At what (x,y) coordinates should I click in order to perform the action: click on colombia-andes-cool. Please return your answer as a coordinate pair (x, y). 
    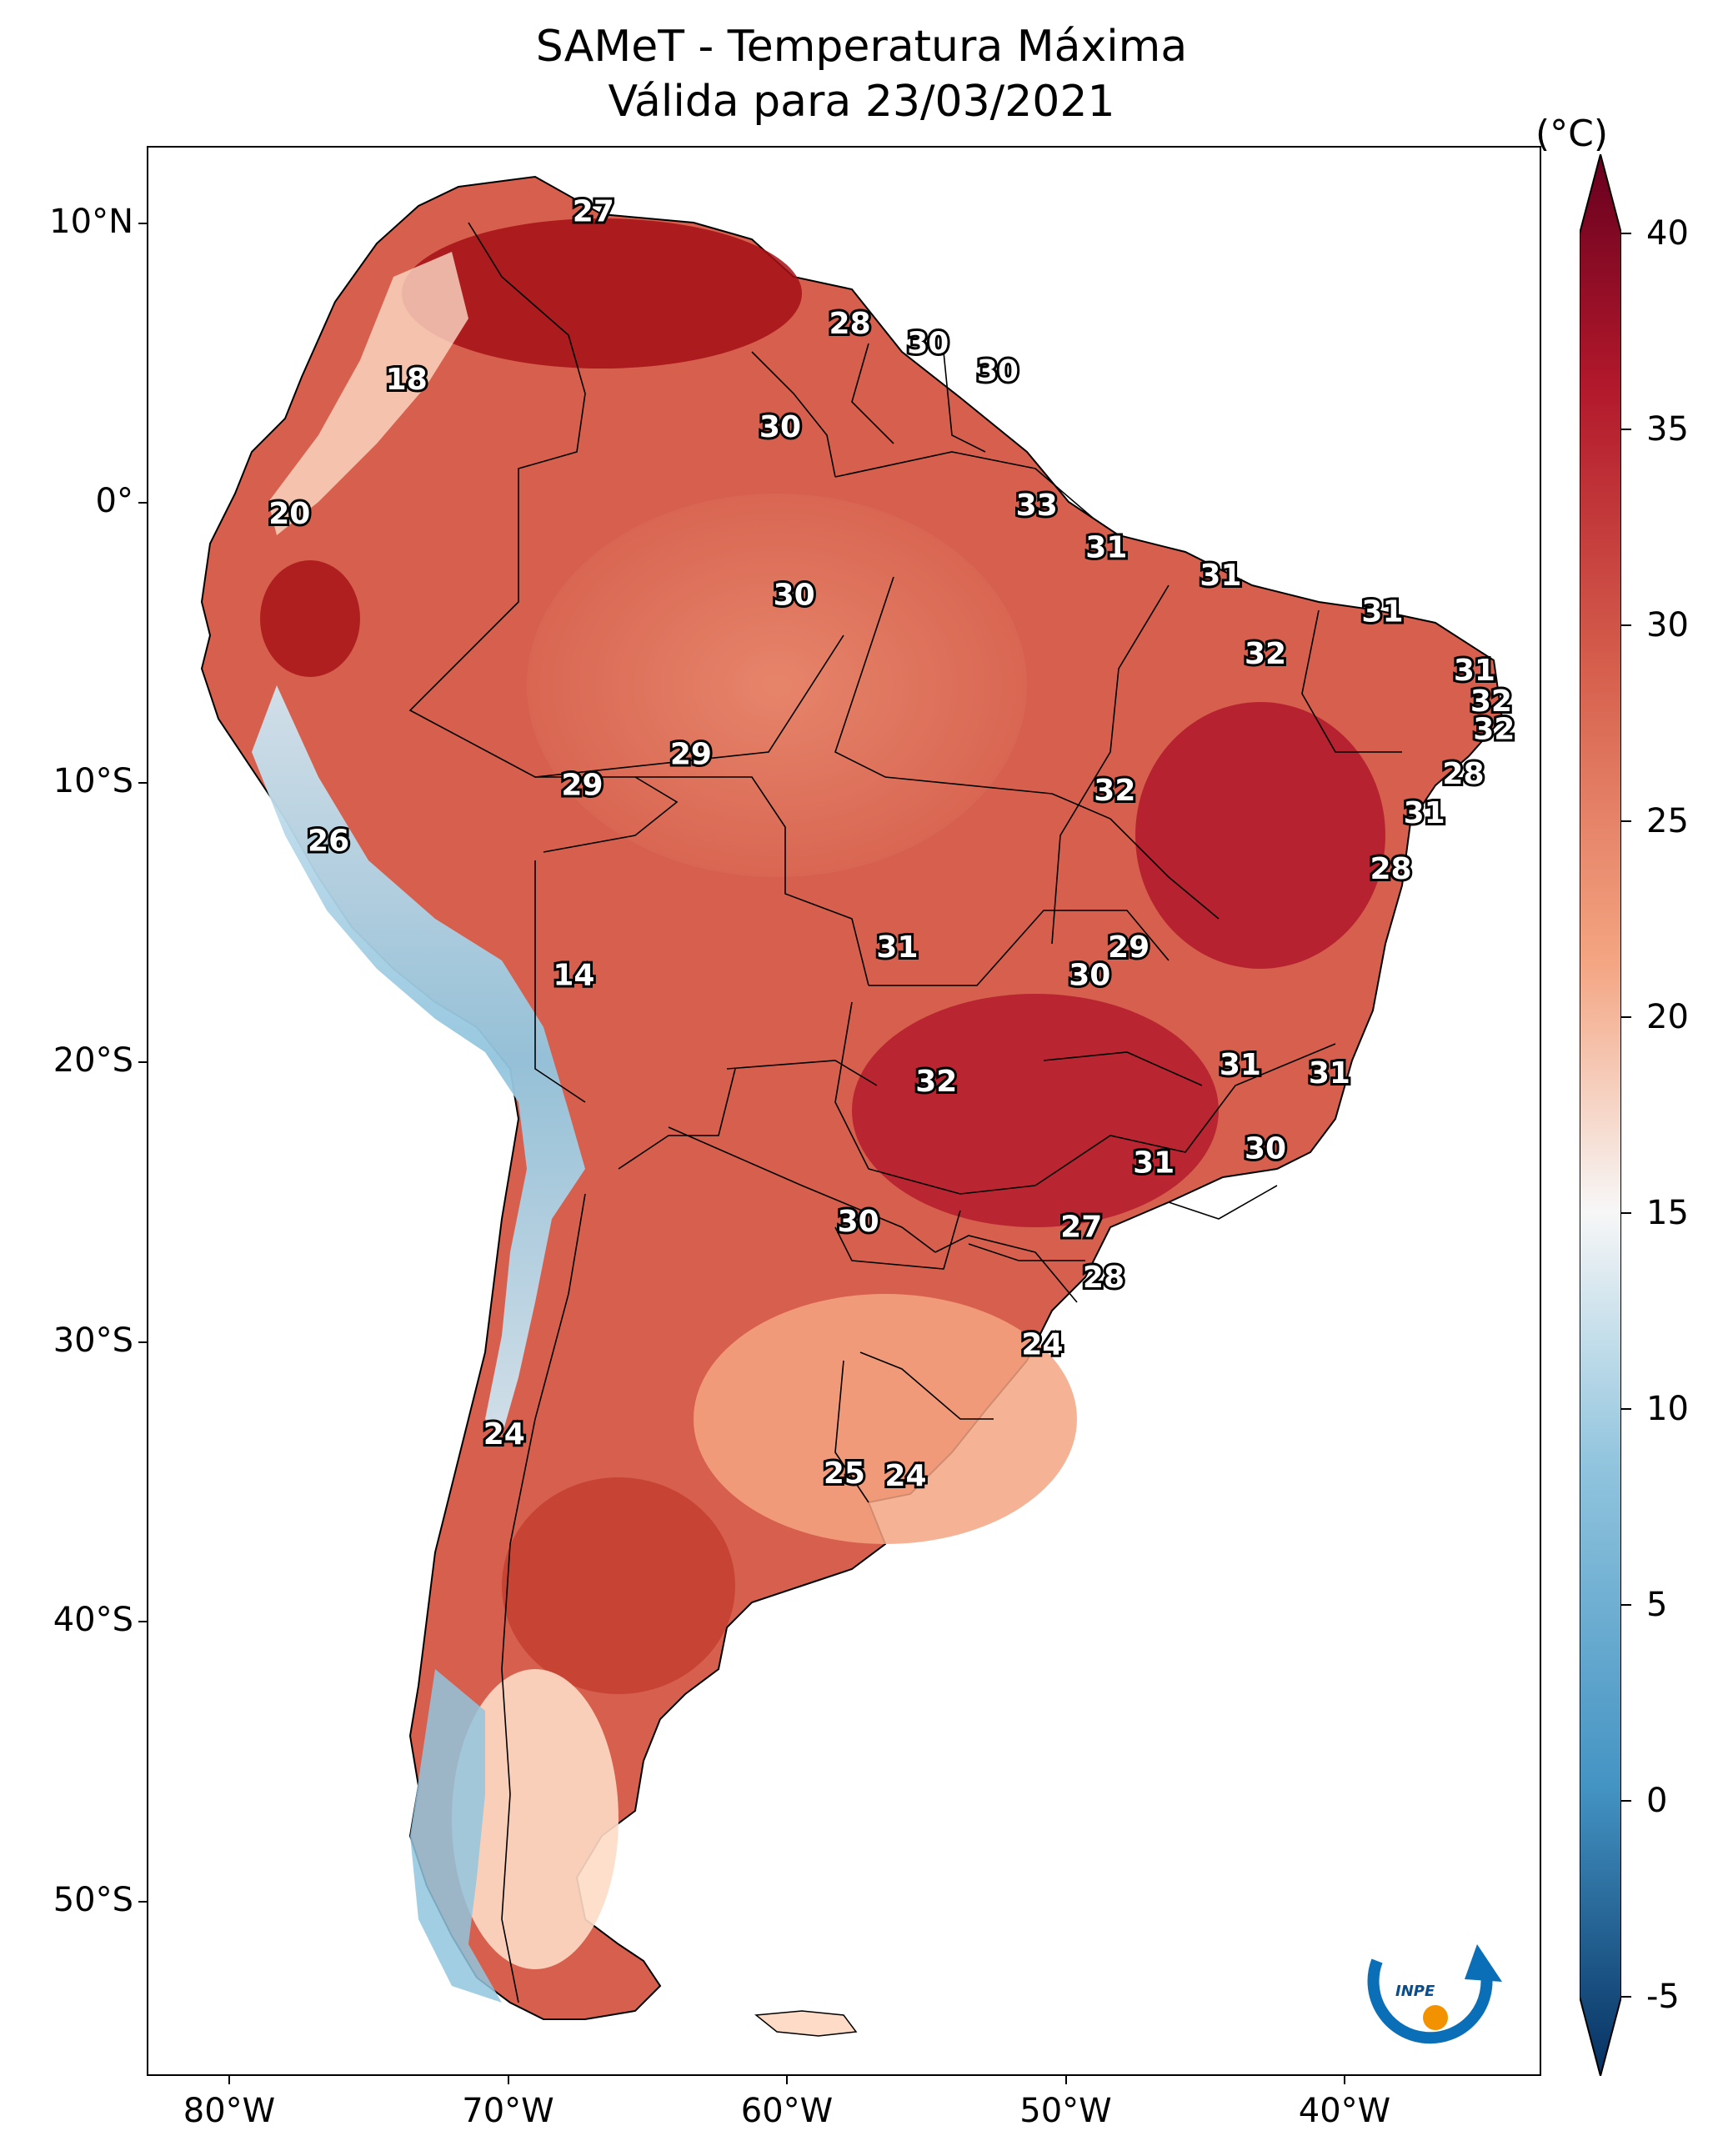
    Looking at the image, I should click on (368, 393).